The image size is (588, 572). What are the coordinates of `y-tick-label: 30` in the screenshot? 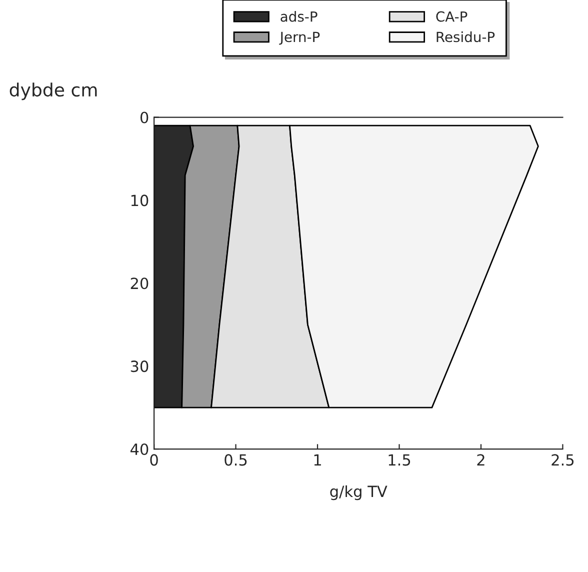 It's located at (139, 366).